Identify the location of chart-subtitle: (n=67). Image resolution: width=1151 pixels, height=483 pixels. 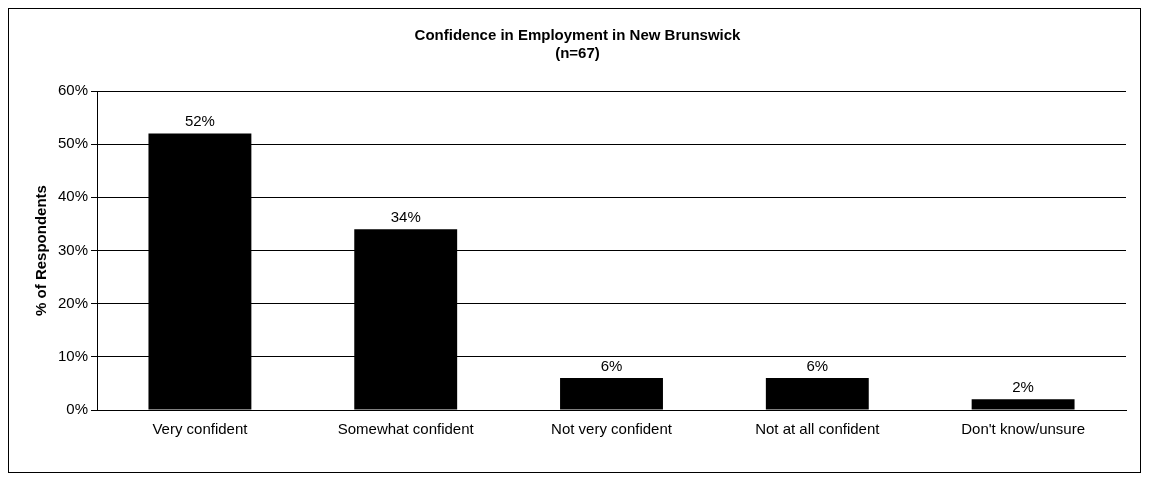
(577, 53).